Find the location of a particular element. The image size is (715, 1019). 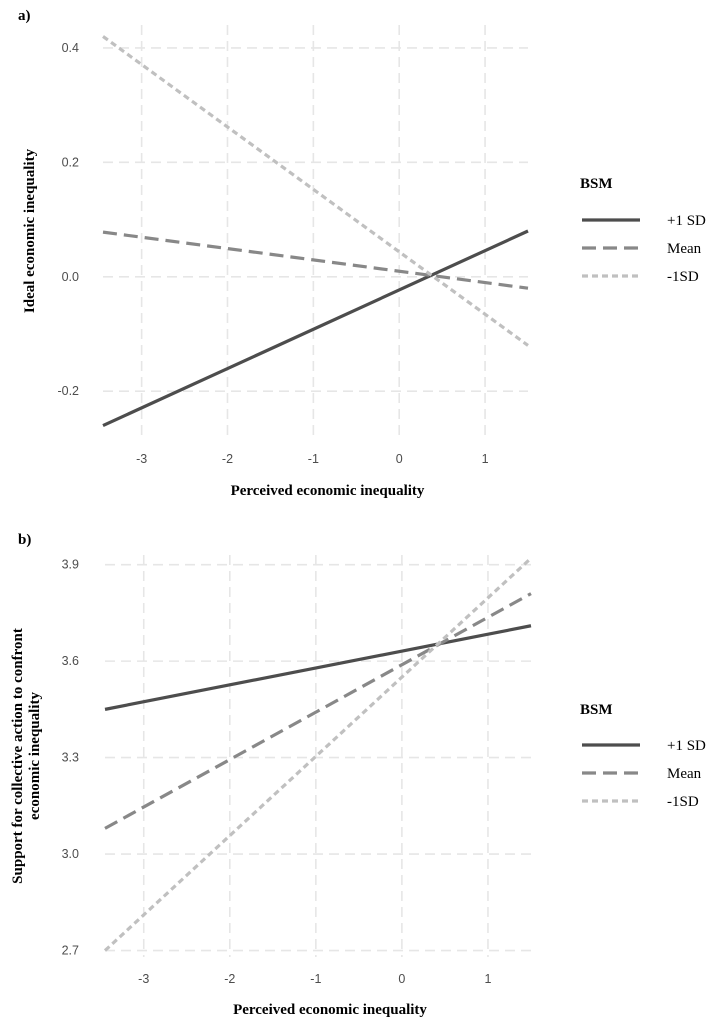

chart-a-x-tick-label: 1 is located at coordinates (485, 459).